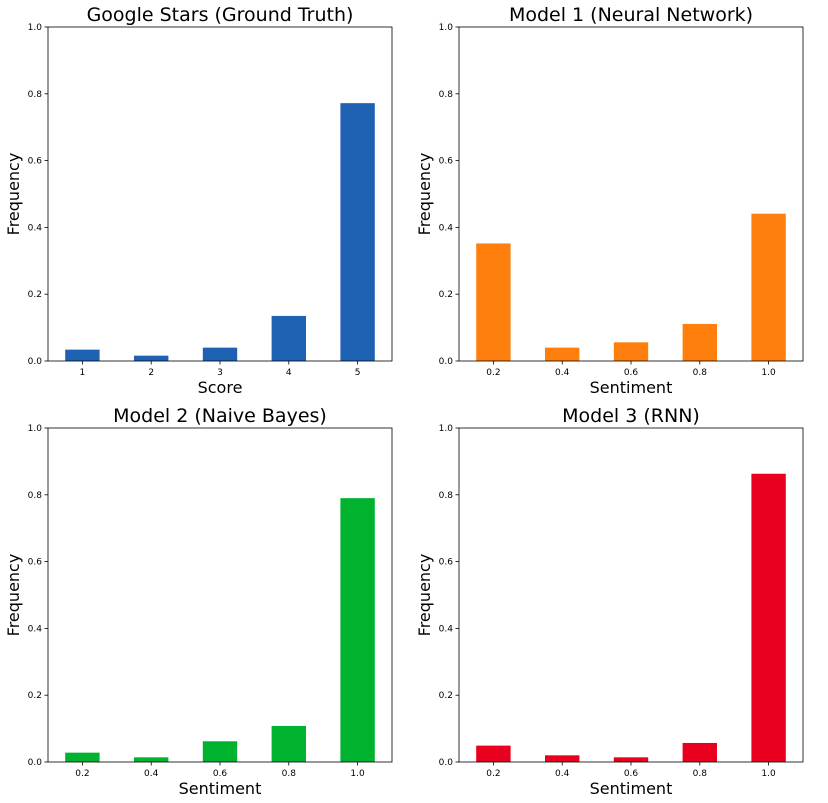  I want to click on x-axis-label: Score, so click(220, 387).